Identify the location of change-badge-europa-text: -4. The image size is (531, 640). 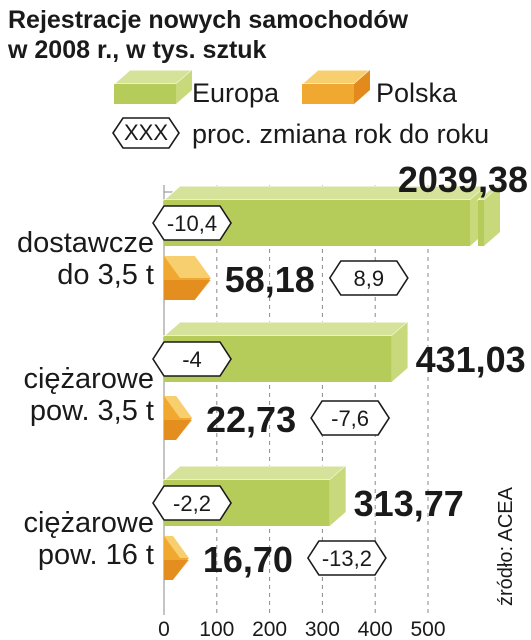
(192, 359).